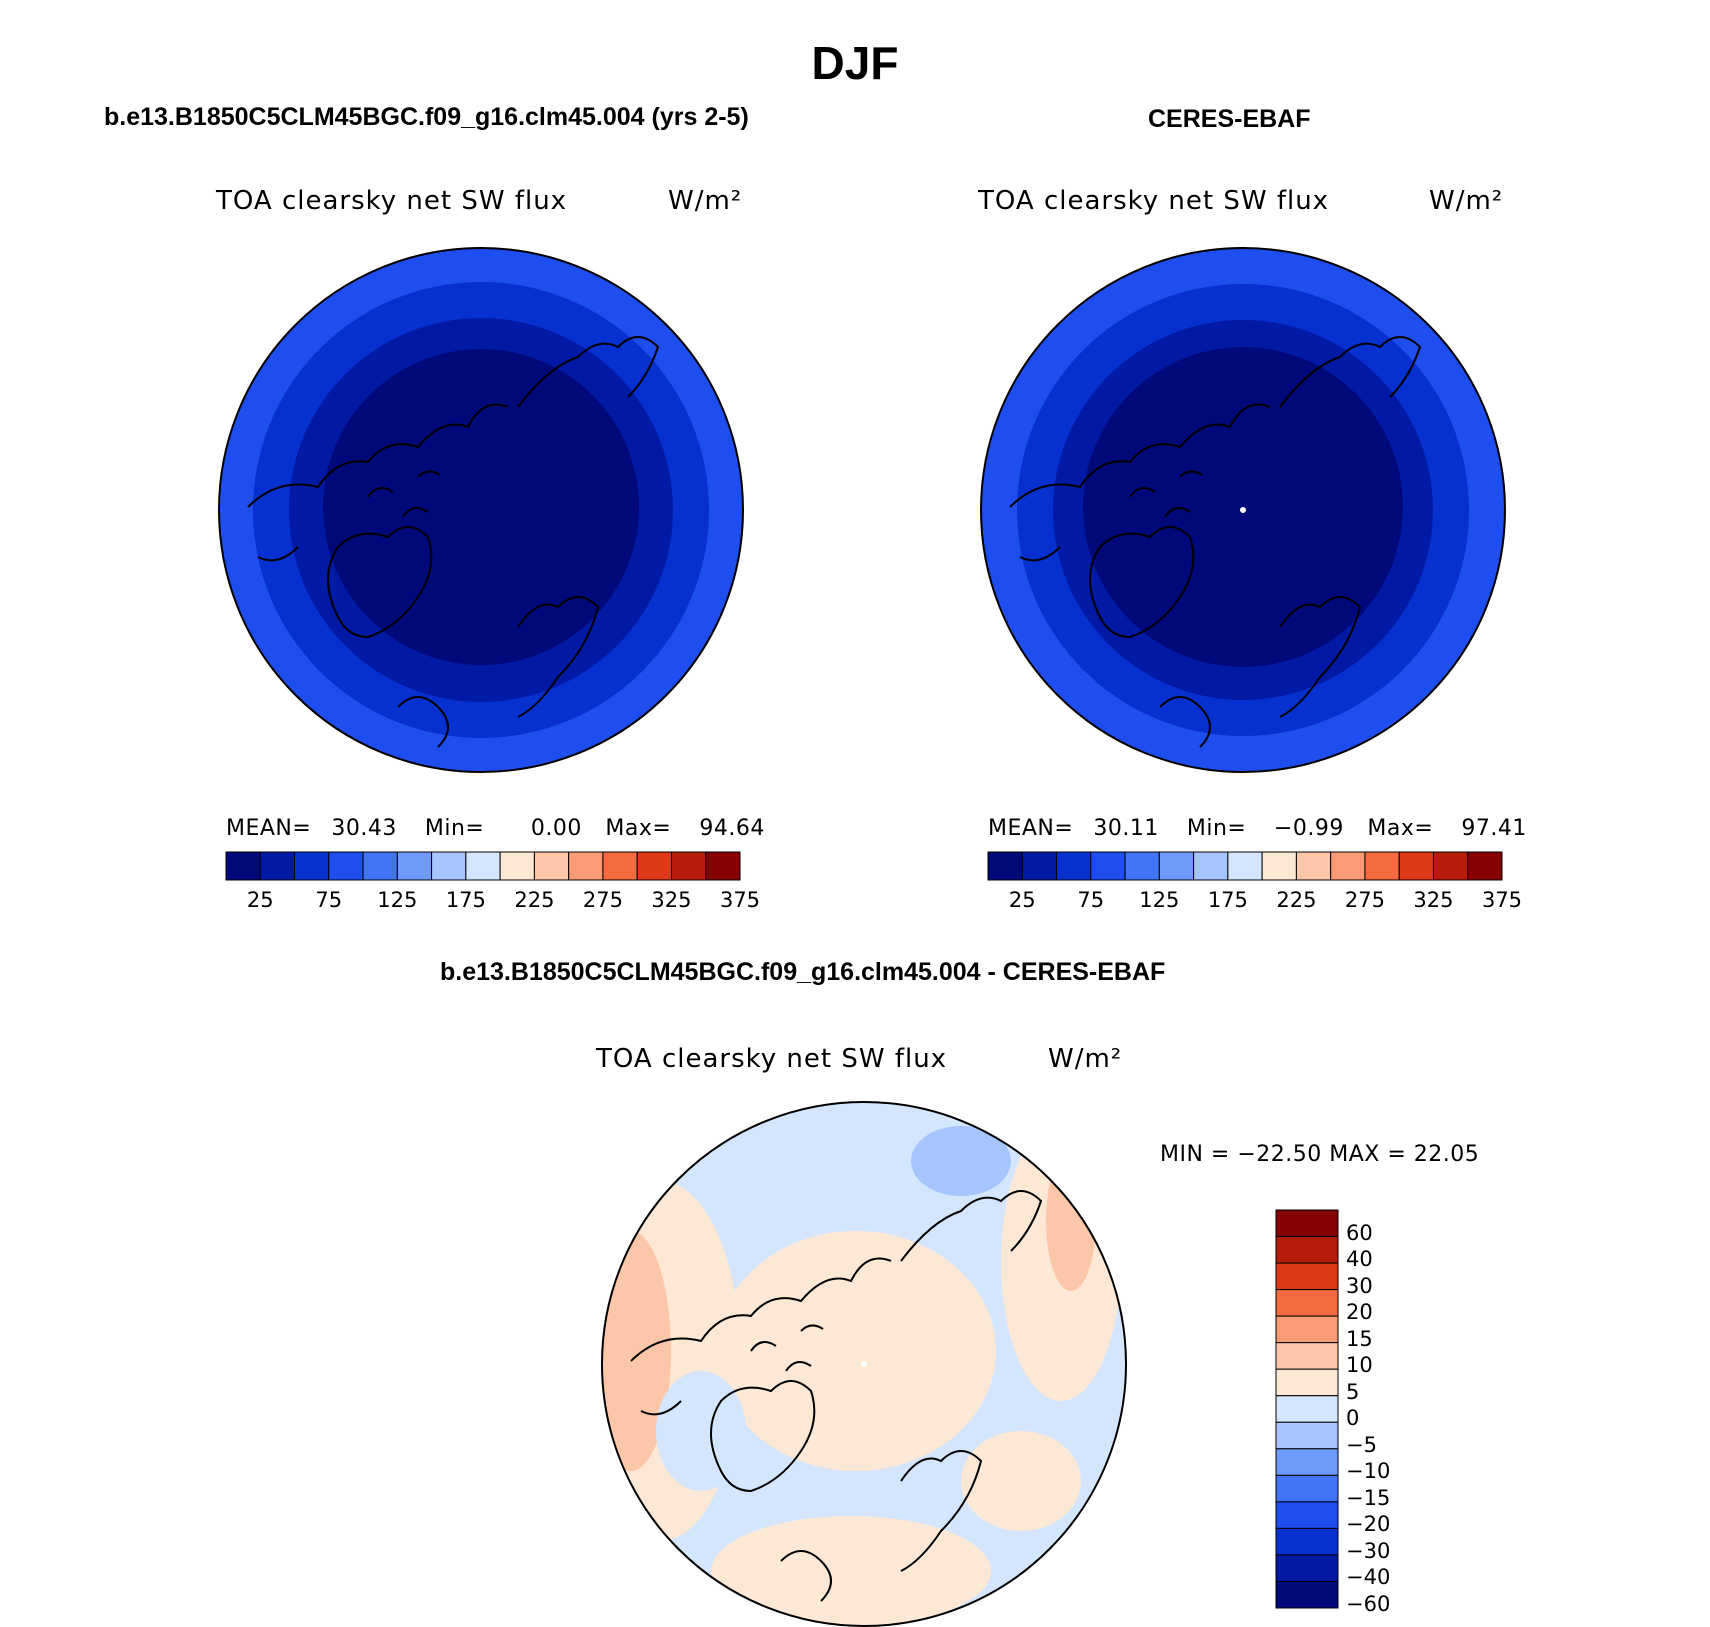 The image size is (1710, 1627). Describe the element at coordinates (740, 900) in the screenshot. I see `model-colorbar-tick-label: 375` at that location.